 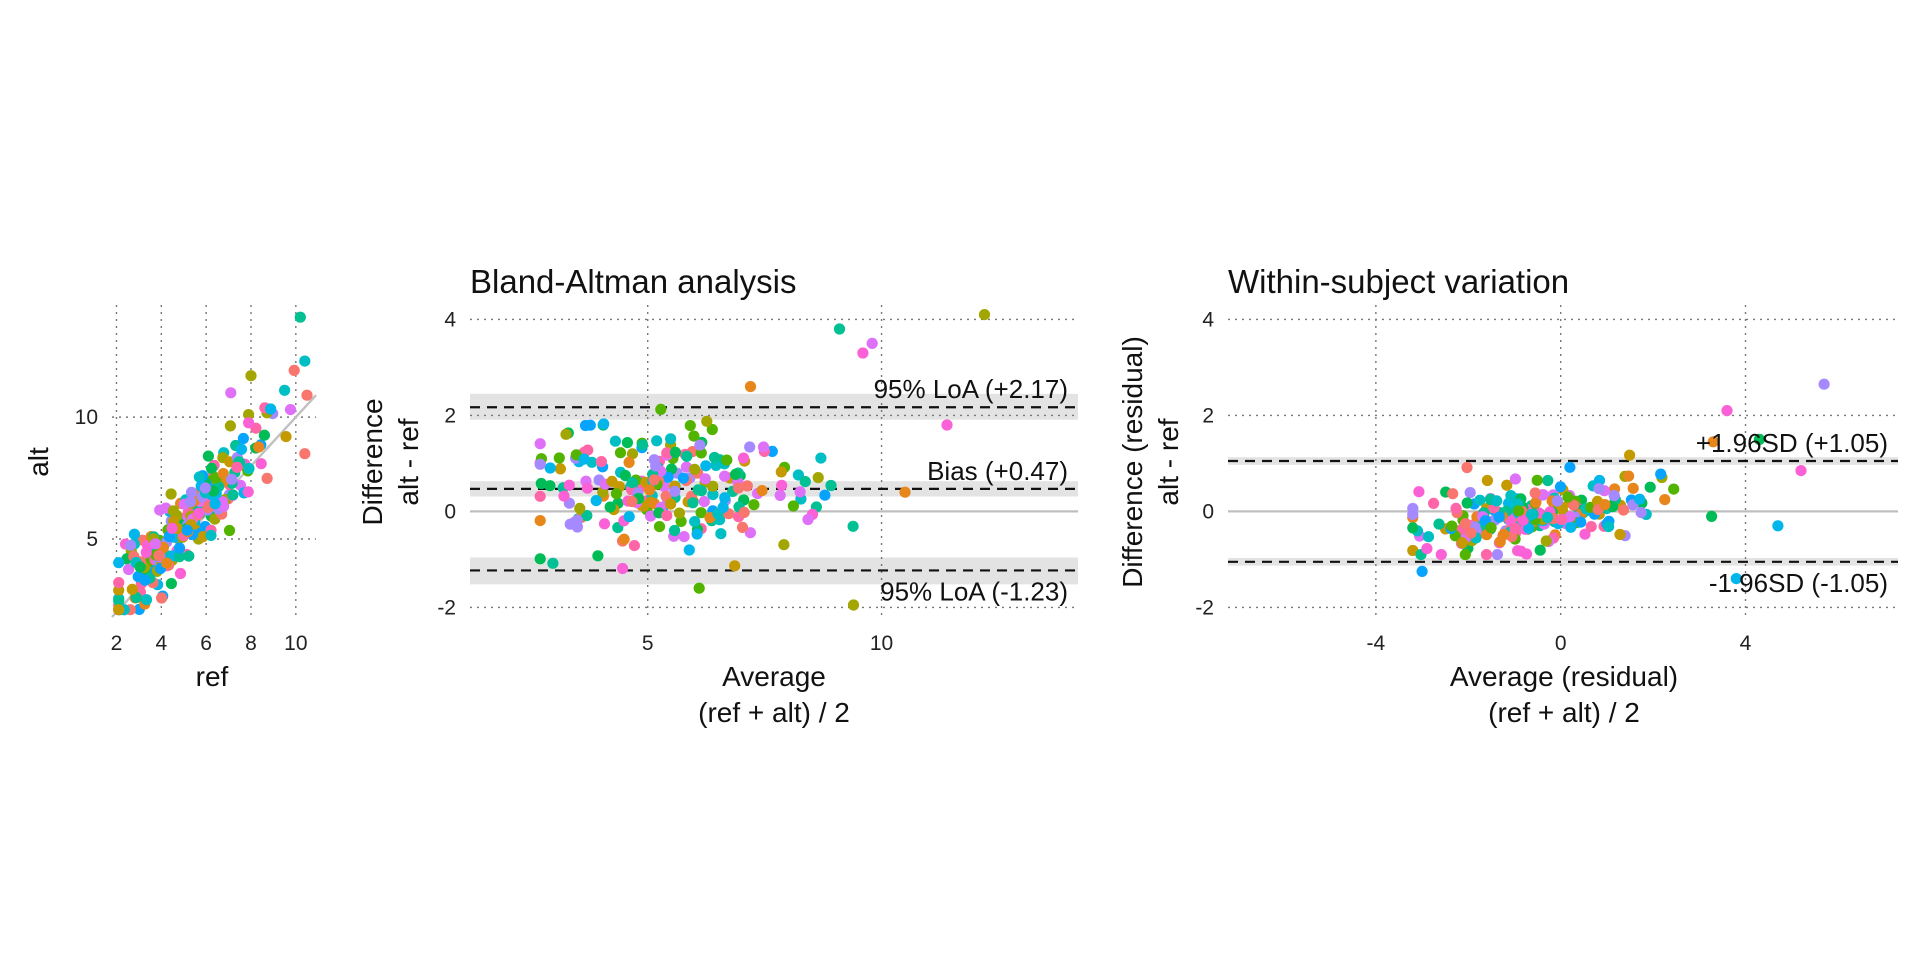 I want to click on line-label: Bias (+0.47), so click(x=997, y=471).